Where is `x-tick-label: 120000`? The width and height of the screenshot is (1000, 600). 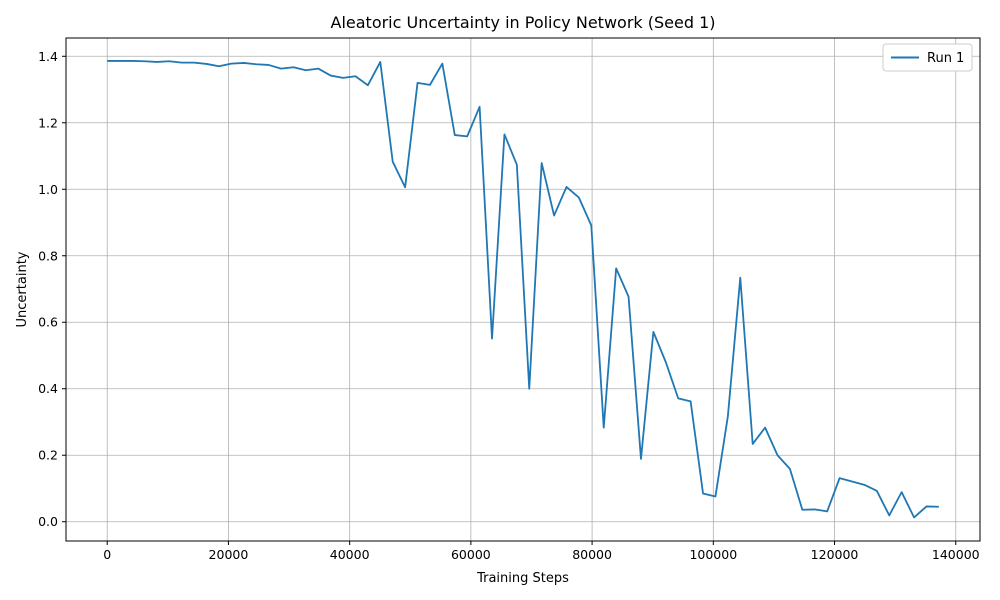
x-tick-label: 120000 is located at coordinates (835, 554).